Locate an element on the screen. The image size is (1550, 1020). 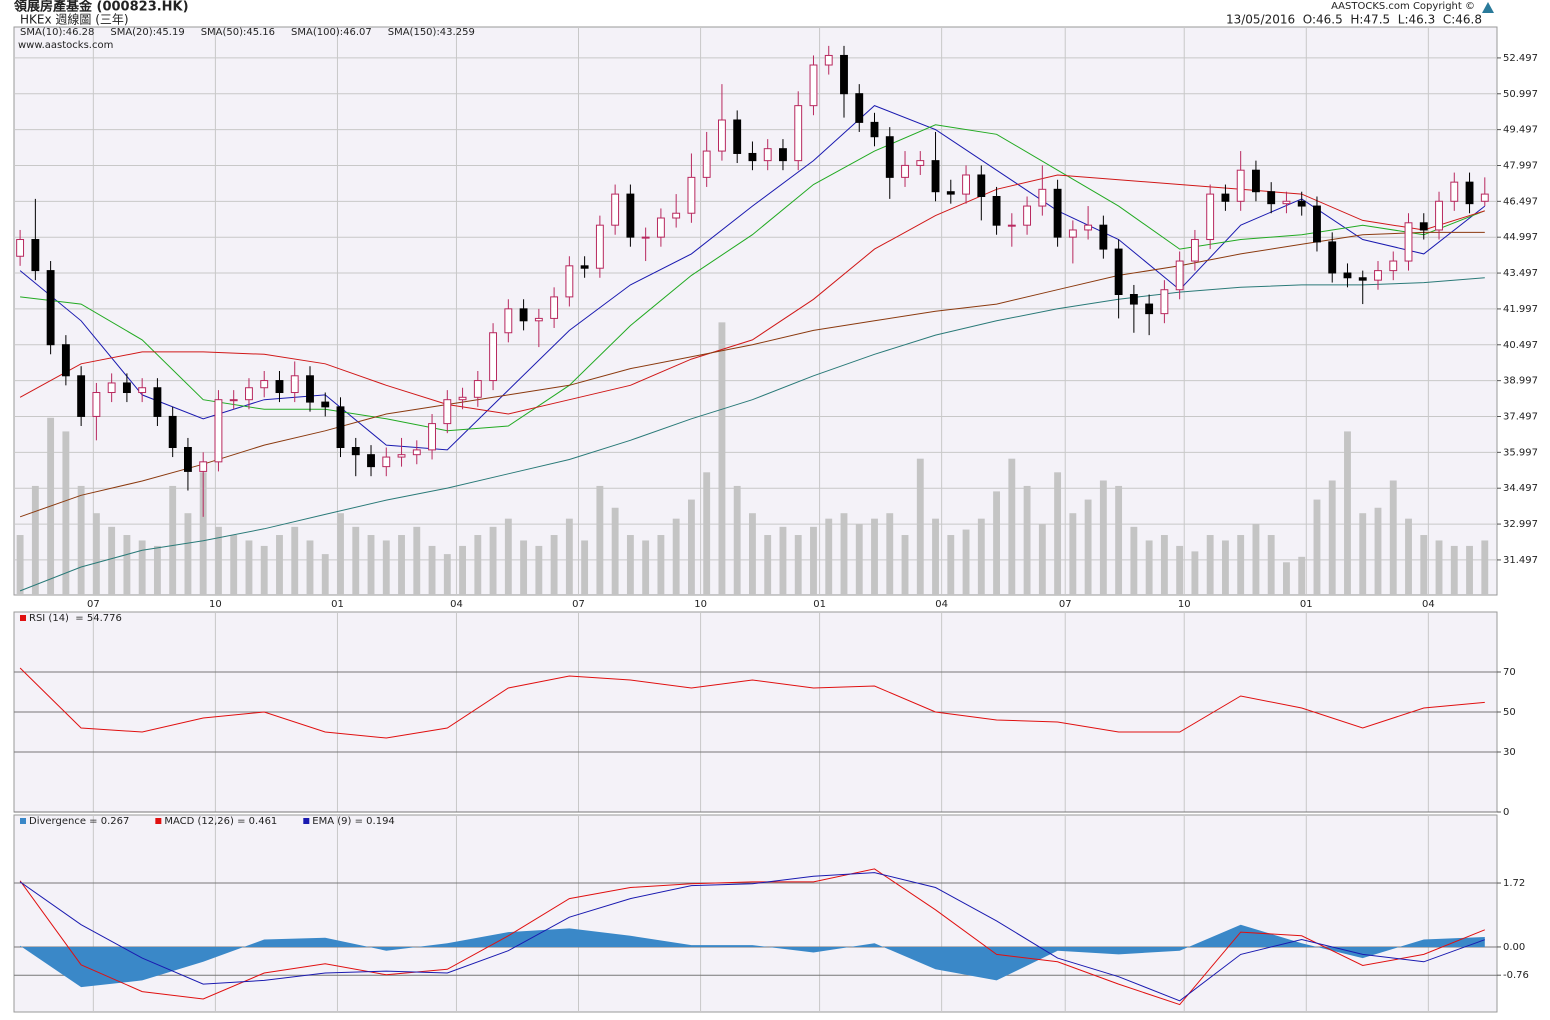
y-tick-label: 40.497 is located at coordinates (1520, 345).